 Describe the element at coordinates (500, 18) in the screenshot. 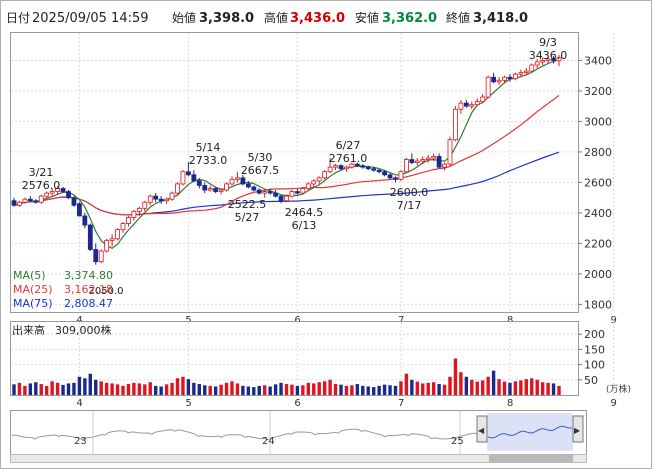

I see `close-value: 3,418.0` at that location.